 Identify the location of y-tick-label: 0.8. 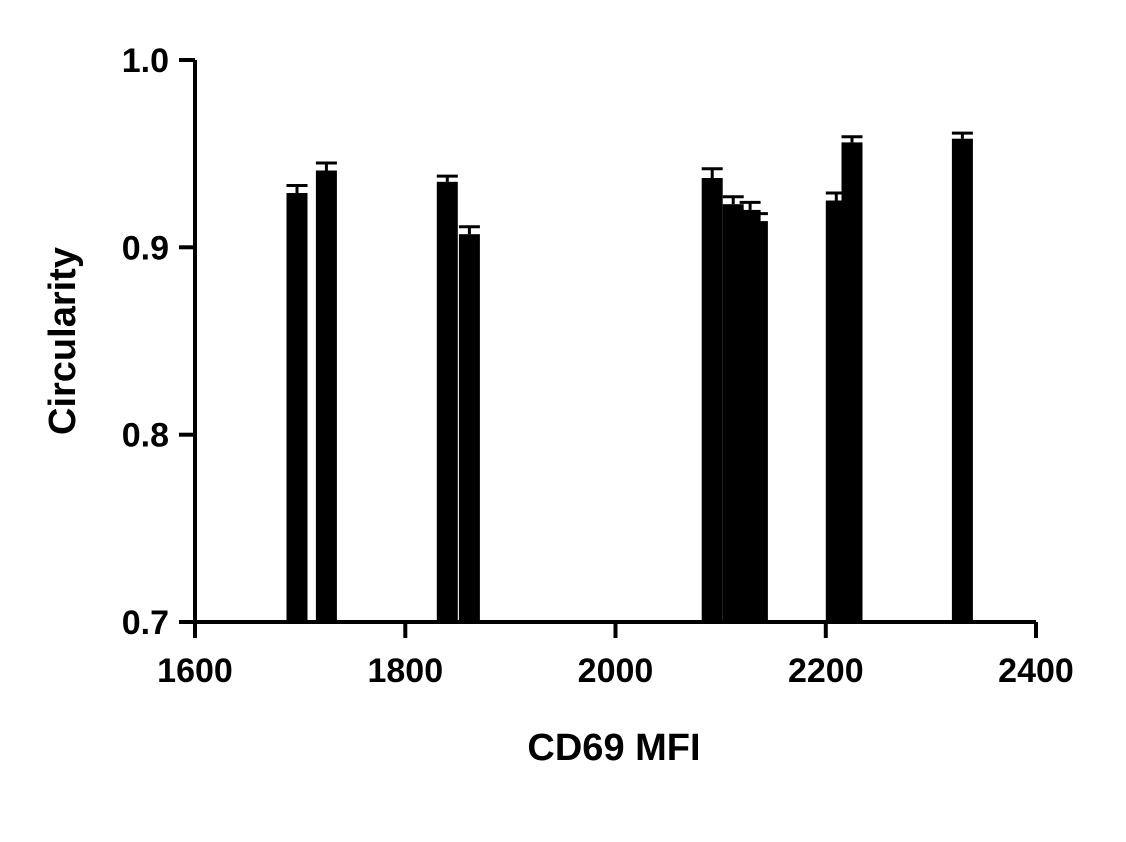
(145, 436).